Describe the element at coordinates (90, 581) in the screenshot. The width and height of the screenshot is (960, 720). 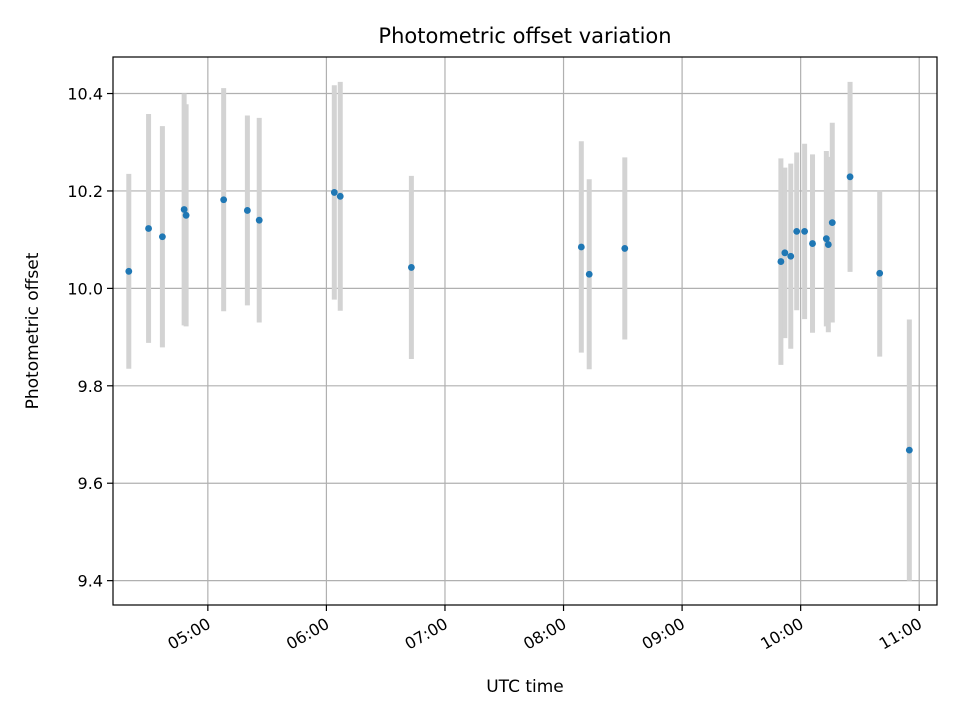
I see `y-tick-label: 9.4` at that location.